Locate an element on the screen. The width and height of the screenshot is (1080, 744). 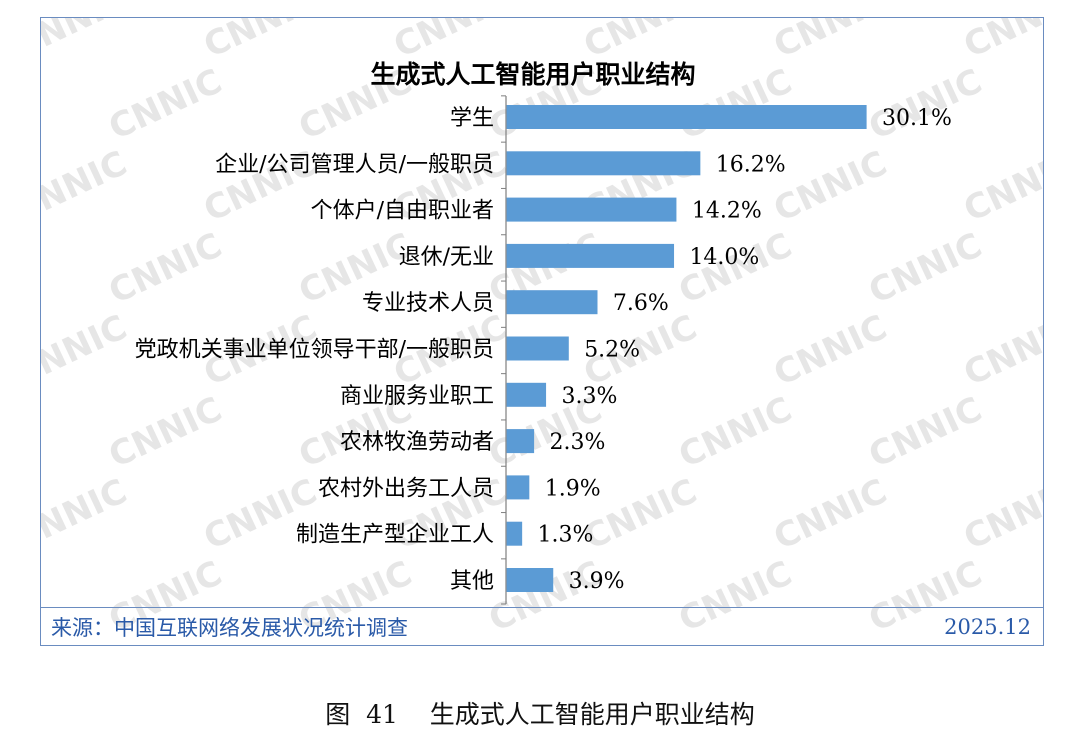
value-label: 16.2% is located at coordinates (751, 164).